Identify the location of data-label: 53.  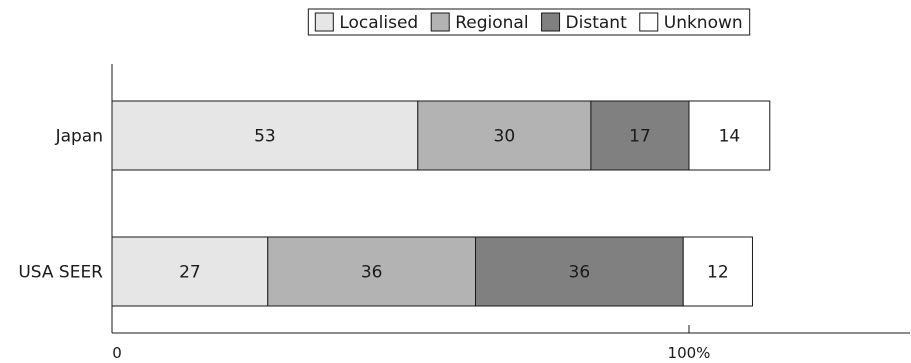
(265, 137).